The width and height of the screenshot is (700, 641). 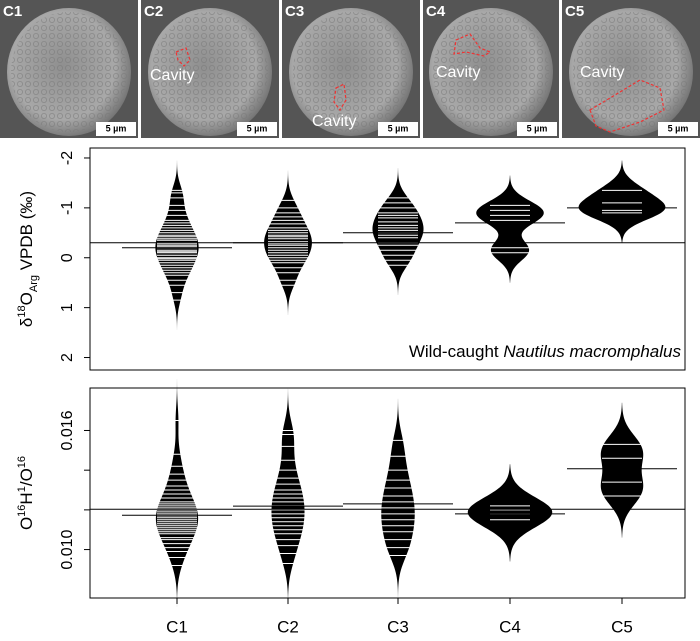 I want to click on x-tick-label: C3, so click(x=398, y=626).